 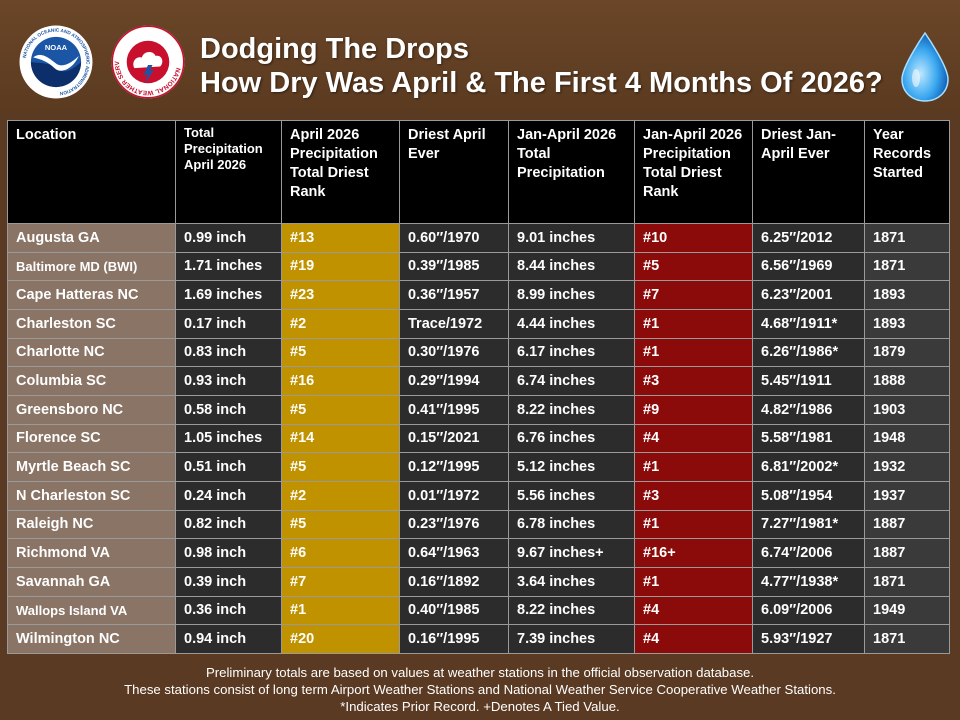 I want to click on cell-april-rank: #19, so click(x=340, y=266).